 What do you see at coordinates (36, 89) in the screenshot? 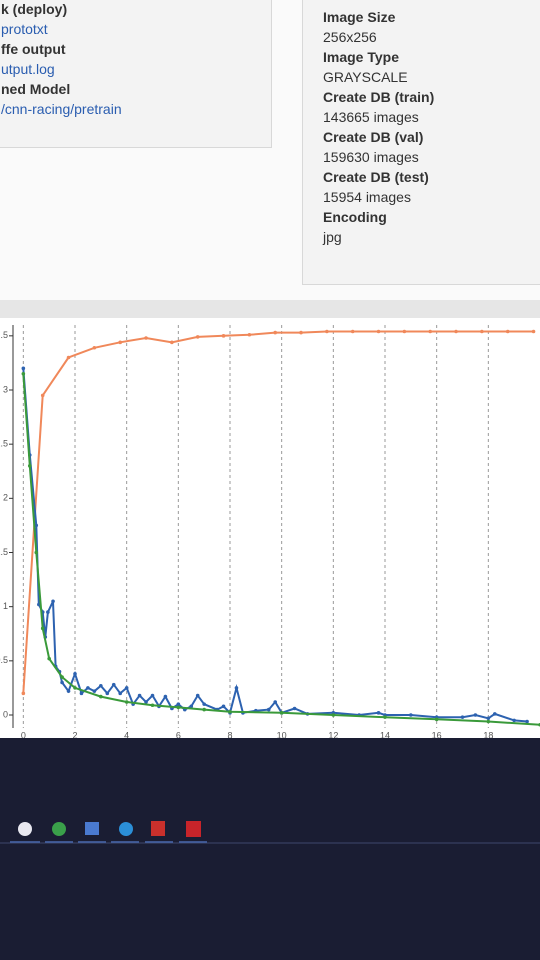
I see `file-row: ned Model` at bounding box center [36, 89].